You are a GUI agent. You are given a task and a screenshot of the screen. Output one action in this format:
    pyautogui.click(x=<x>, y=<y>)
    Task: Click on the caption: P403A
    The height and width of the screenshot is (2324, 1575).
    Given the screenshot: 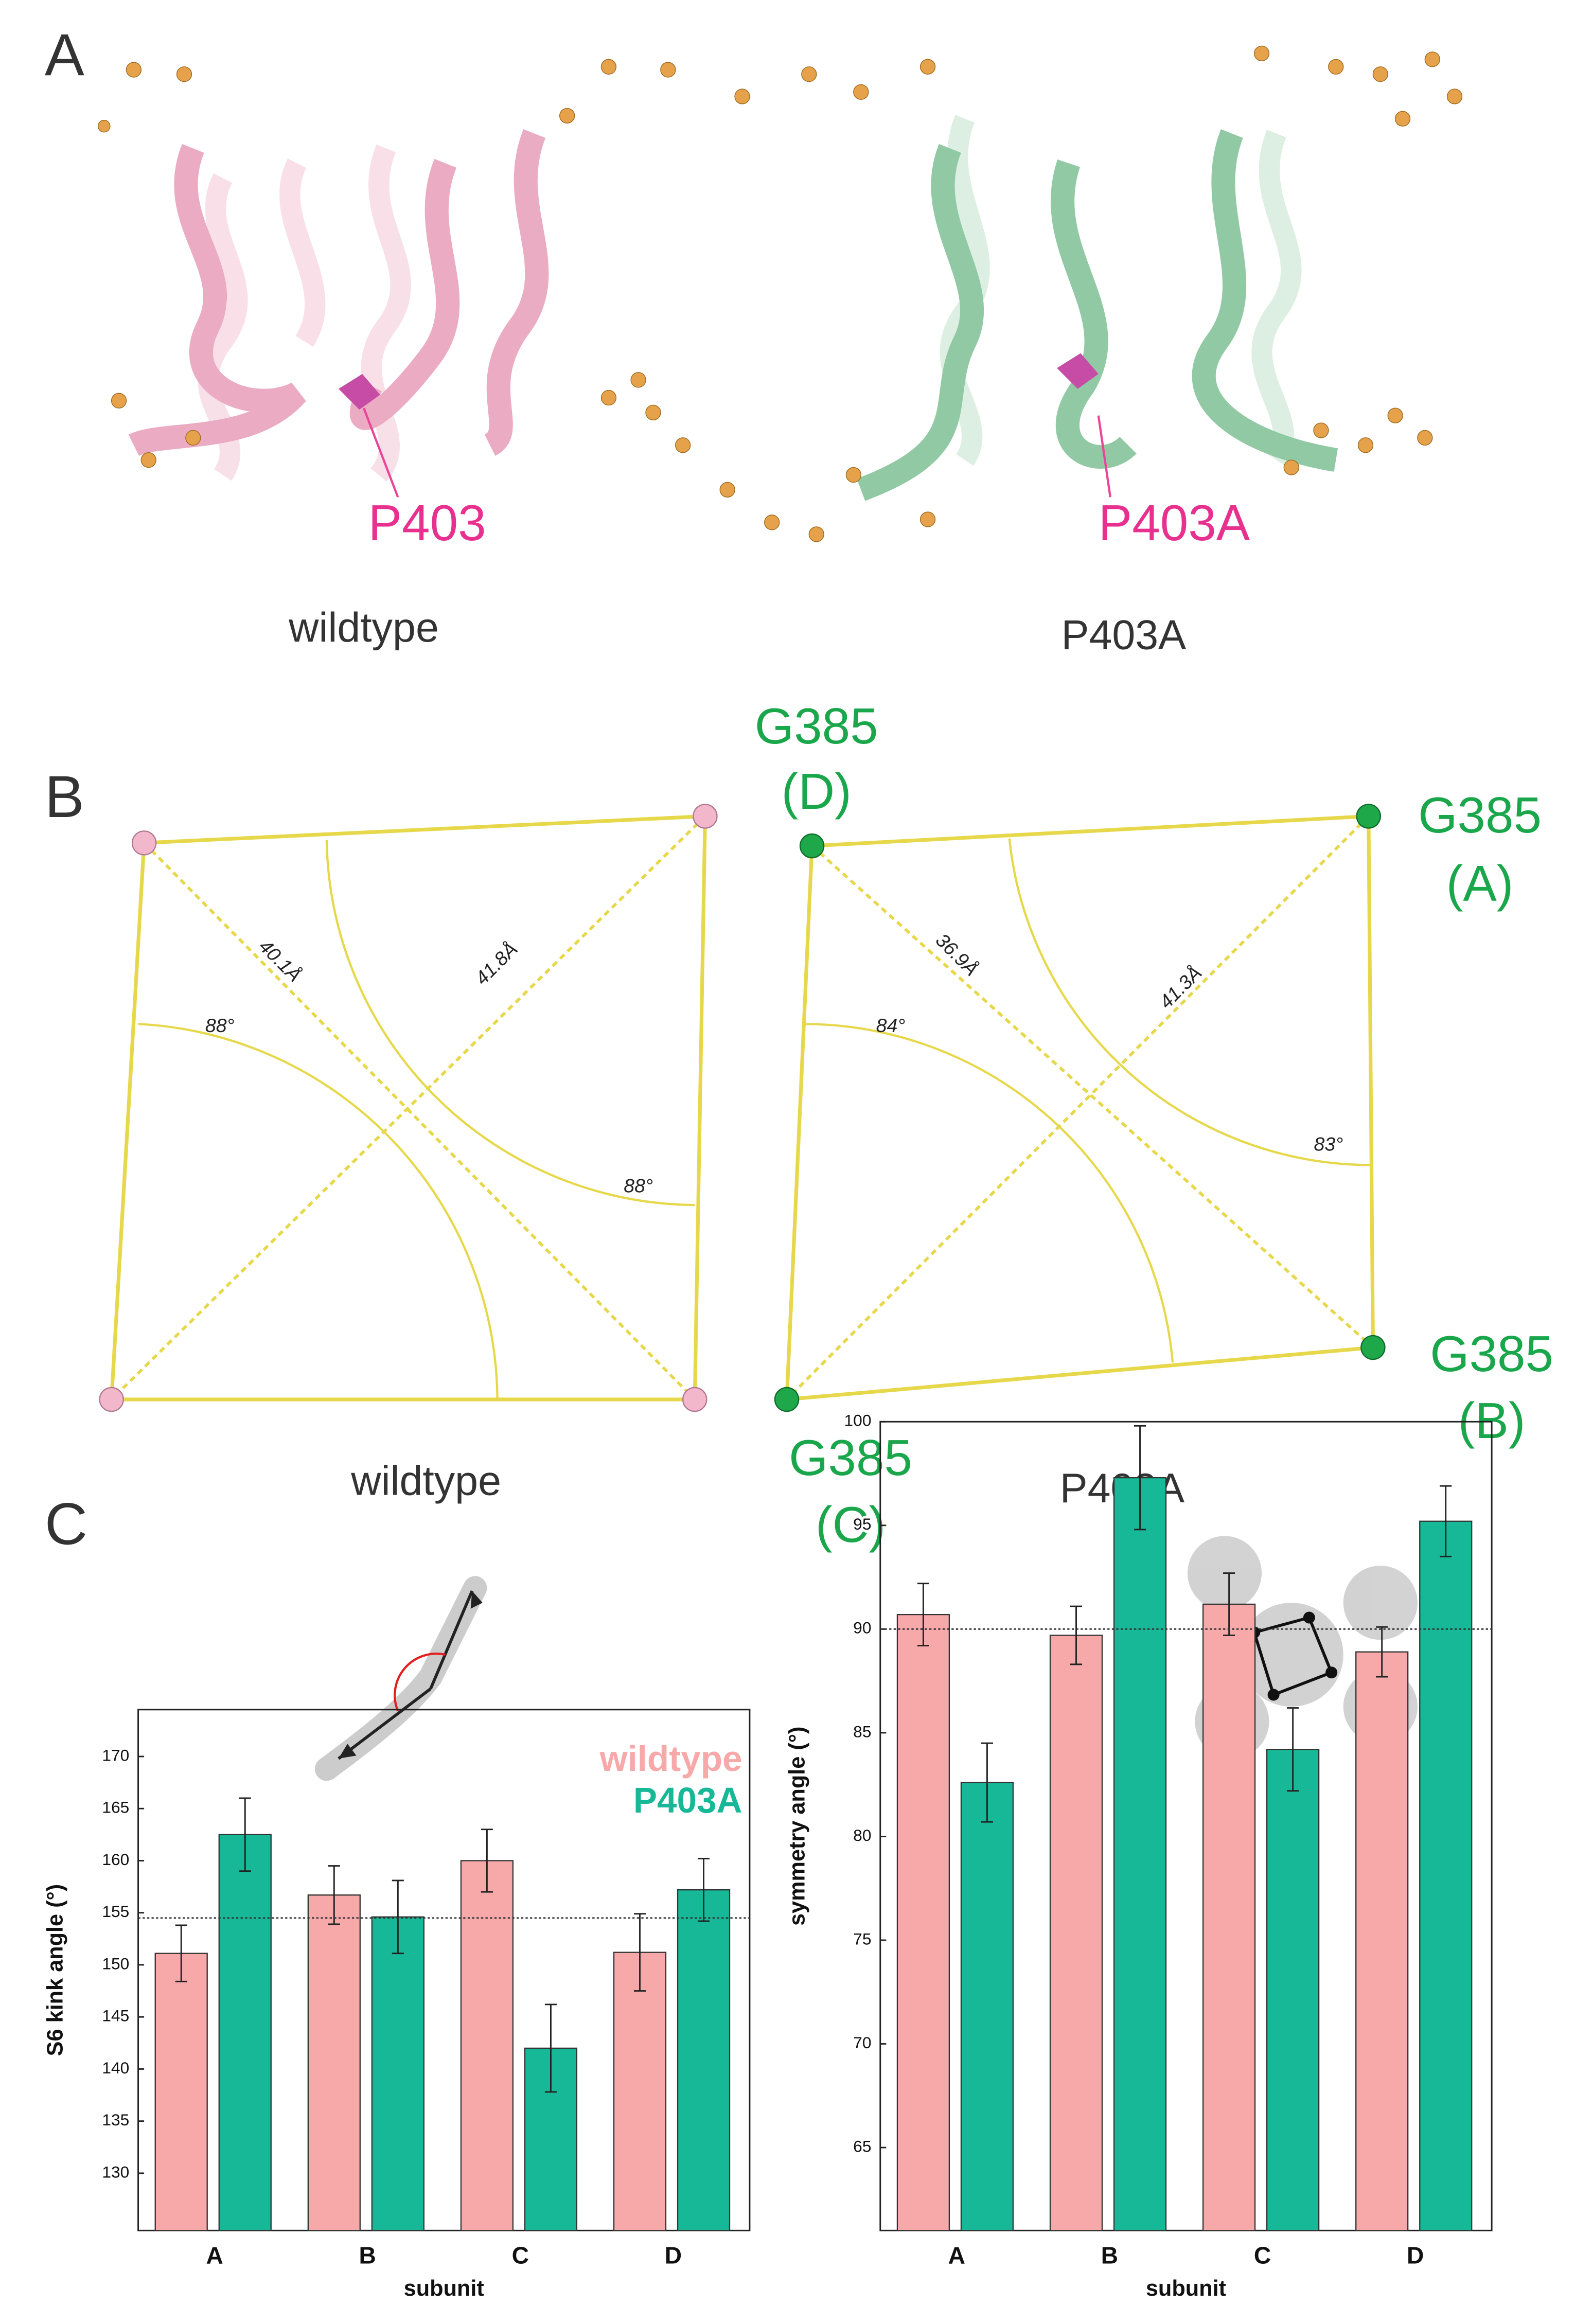 What is the action you would take?
    pyautogui.click(x=1124, y=635)
    